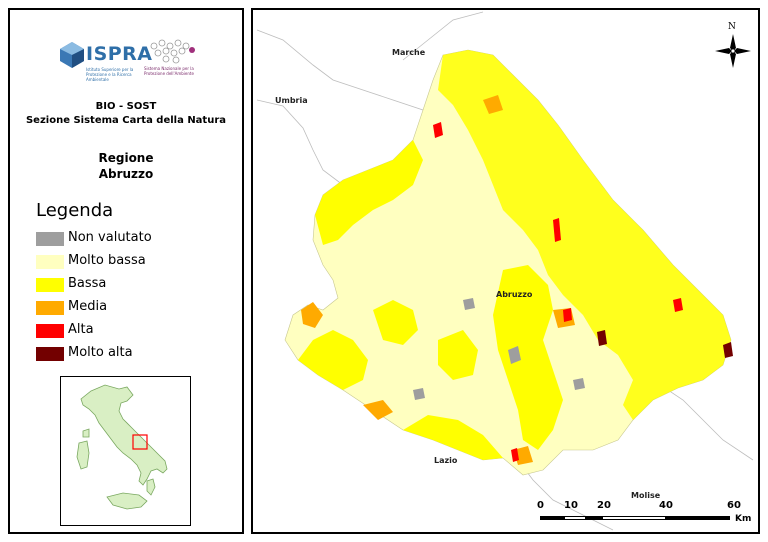 The image size is (768, 542). What do you see at coordinates (604, 505) in the screenshot?
I see `scale-tick: 20` at bounding box center [604, 505].